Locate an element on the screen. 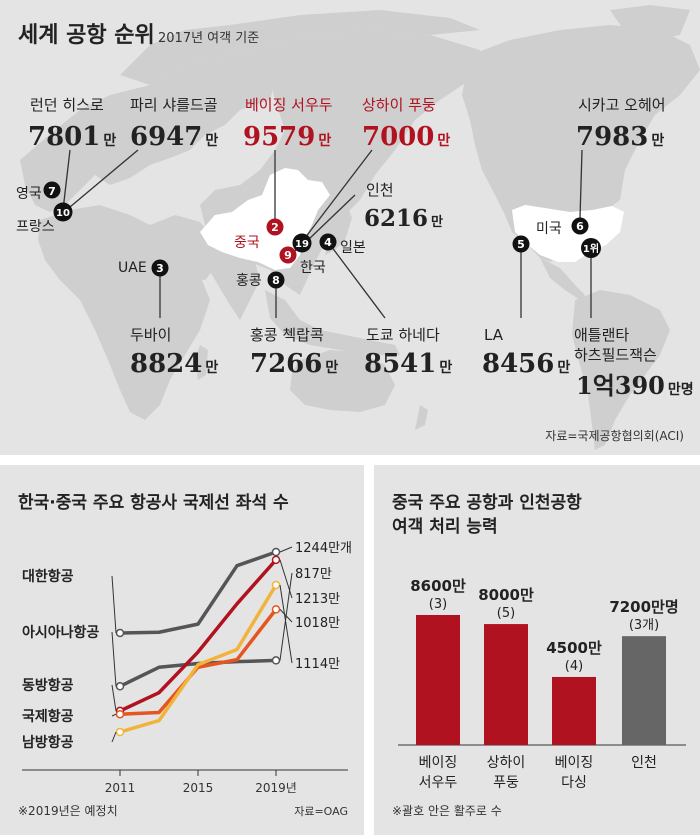  line-chart-source: 자료=OAG is located at coordinates (321, 811).